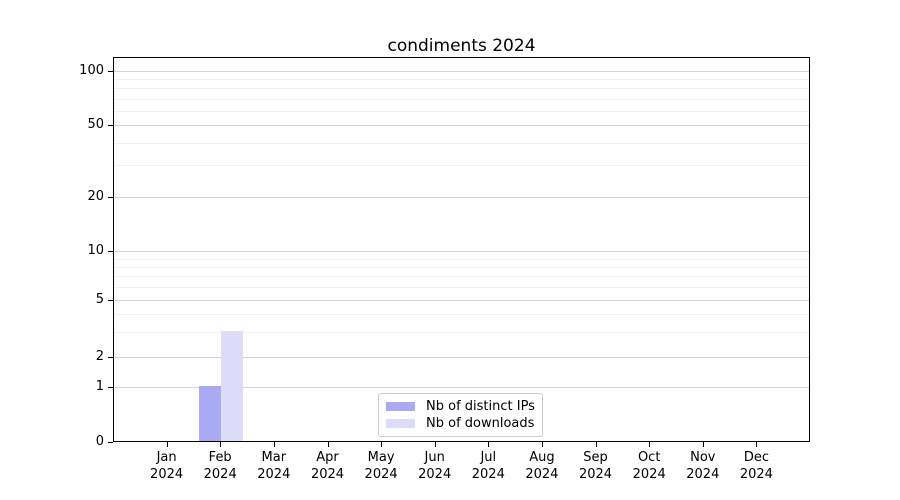  Describe the element at coordinates (274, 466) in the screenshot. I see `x-tick-label-mar: Mar 2024` at that location.